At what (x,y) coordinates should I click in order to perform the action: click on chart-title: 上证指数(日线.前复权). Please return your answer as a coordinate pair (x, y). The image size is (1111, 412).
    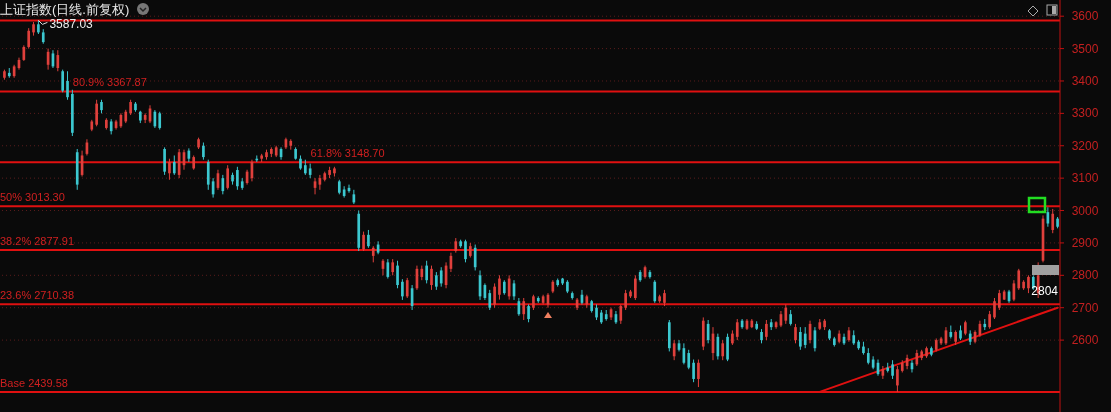
    Looking at the image, I should click on (65, 9).